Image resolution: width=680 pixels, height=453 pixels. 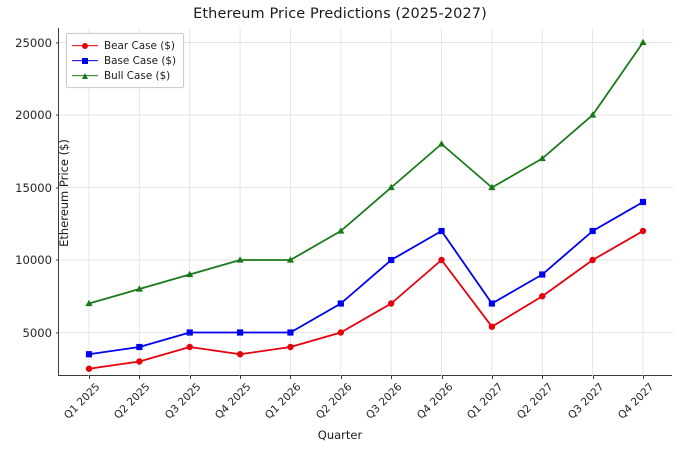 I want to click on legend-swatch-circle-icon, so click(x=85, y=46).